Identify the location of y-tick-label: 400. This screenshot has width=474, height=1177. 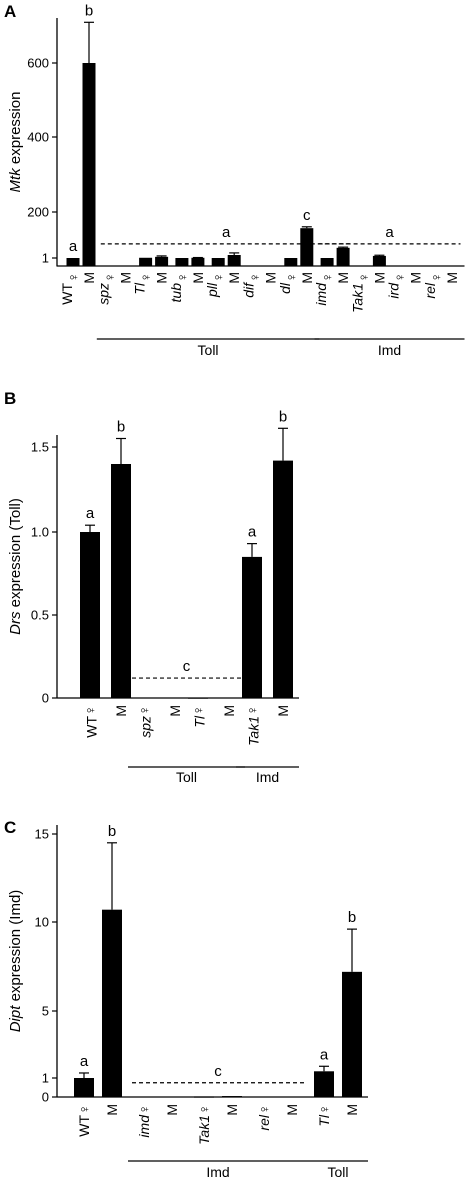
(38, 137).